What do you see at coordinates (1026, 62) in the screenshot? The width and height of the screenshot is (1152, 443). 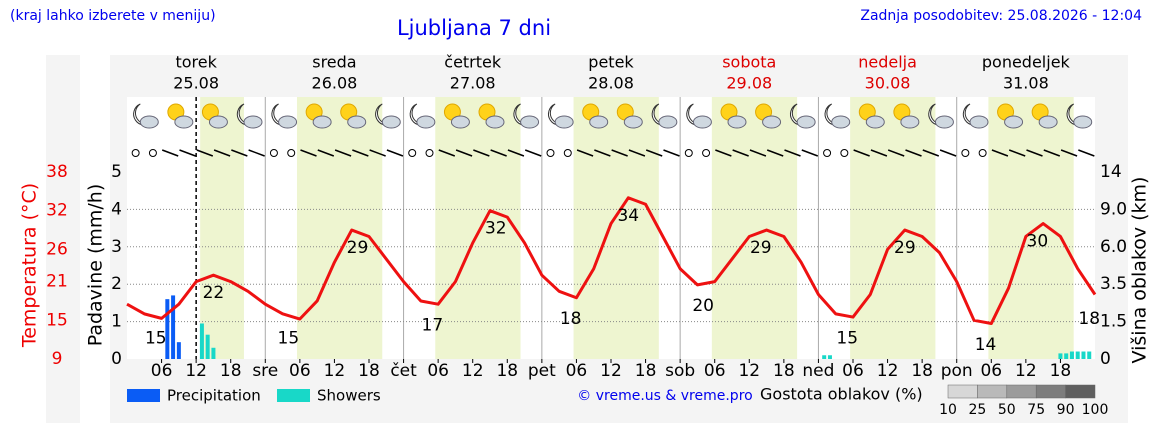 I see `day-name: ponedeljek` at bounding box center [1026, 62].